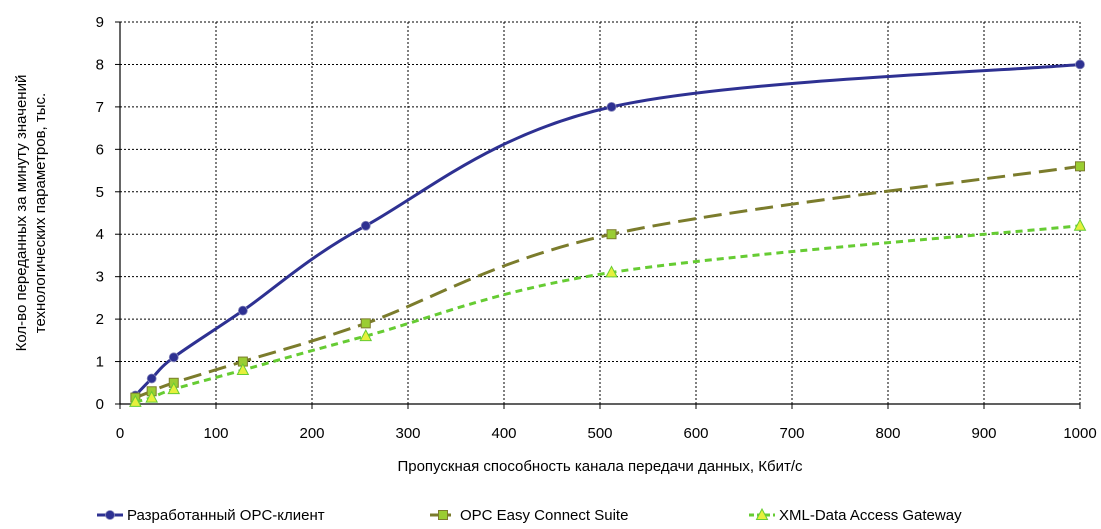  I want to click on y-axis-label-line-1: Кол-во переданных за минуту значений, so click(21, 213).